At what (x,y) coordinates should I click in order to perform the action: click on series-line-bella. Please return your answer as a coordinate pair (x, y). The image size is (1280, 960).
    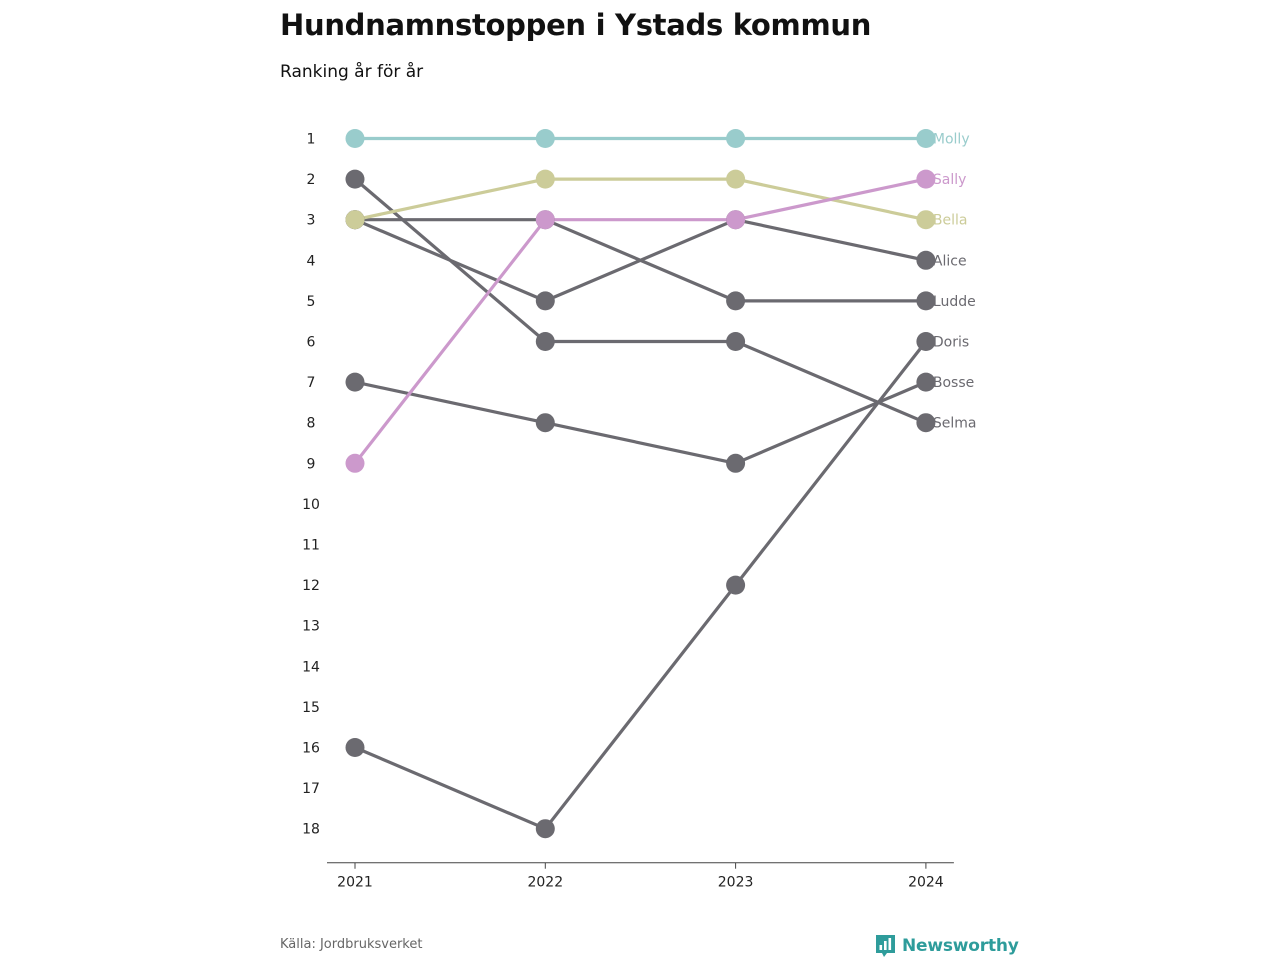
    Looking at the image, I should click on (640, 199).